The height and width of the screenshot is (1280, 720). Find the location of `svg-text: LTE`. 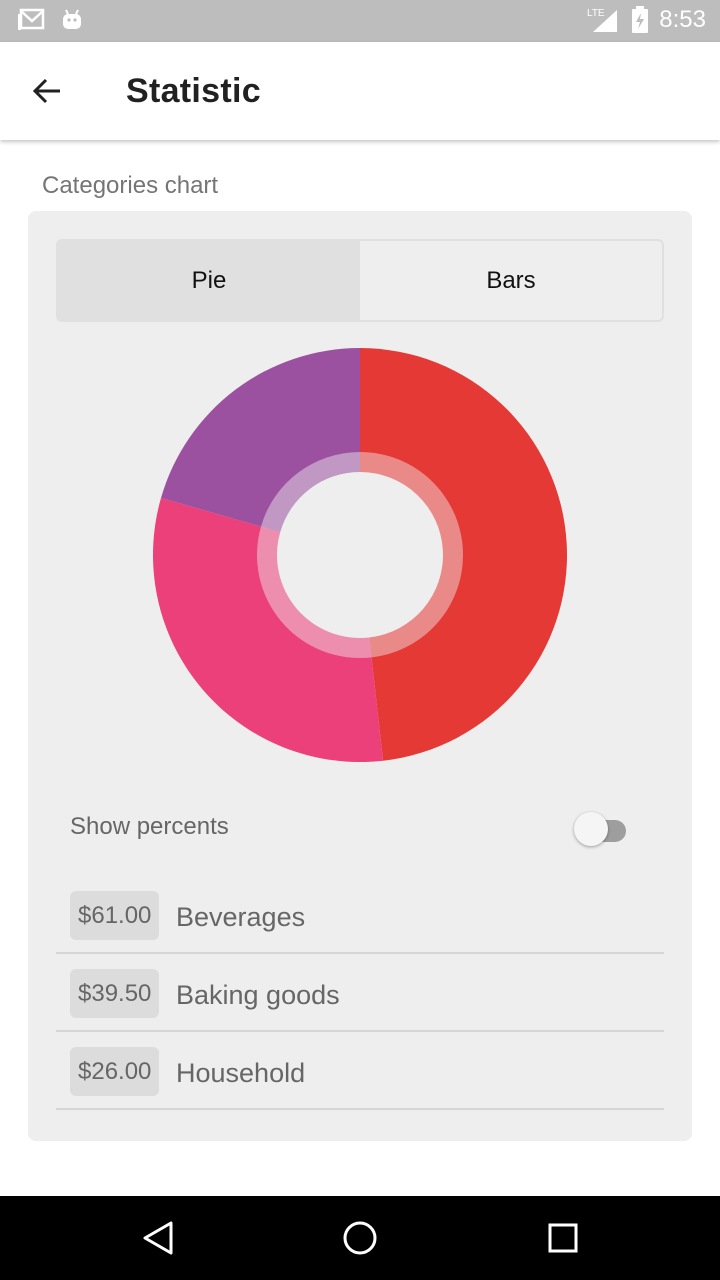

svg-text: LTE is located at coordinates (596, 13).